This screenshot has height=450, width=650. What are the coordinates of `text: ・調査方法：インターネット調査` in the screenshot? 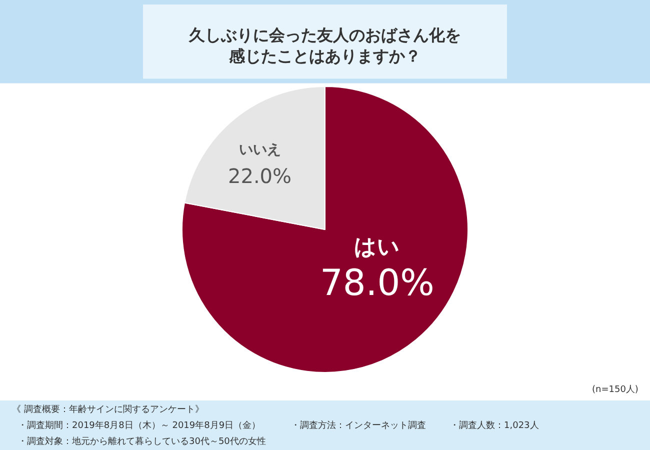 It's located at (358, 425).